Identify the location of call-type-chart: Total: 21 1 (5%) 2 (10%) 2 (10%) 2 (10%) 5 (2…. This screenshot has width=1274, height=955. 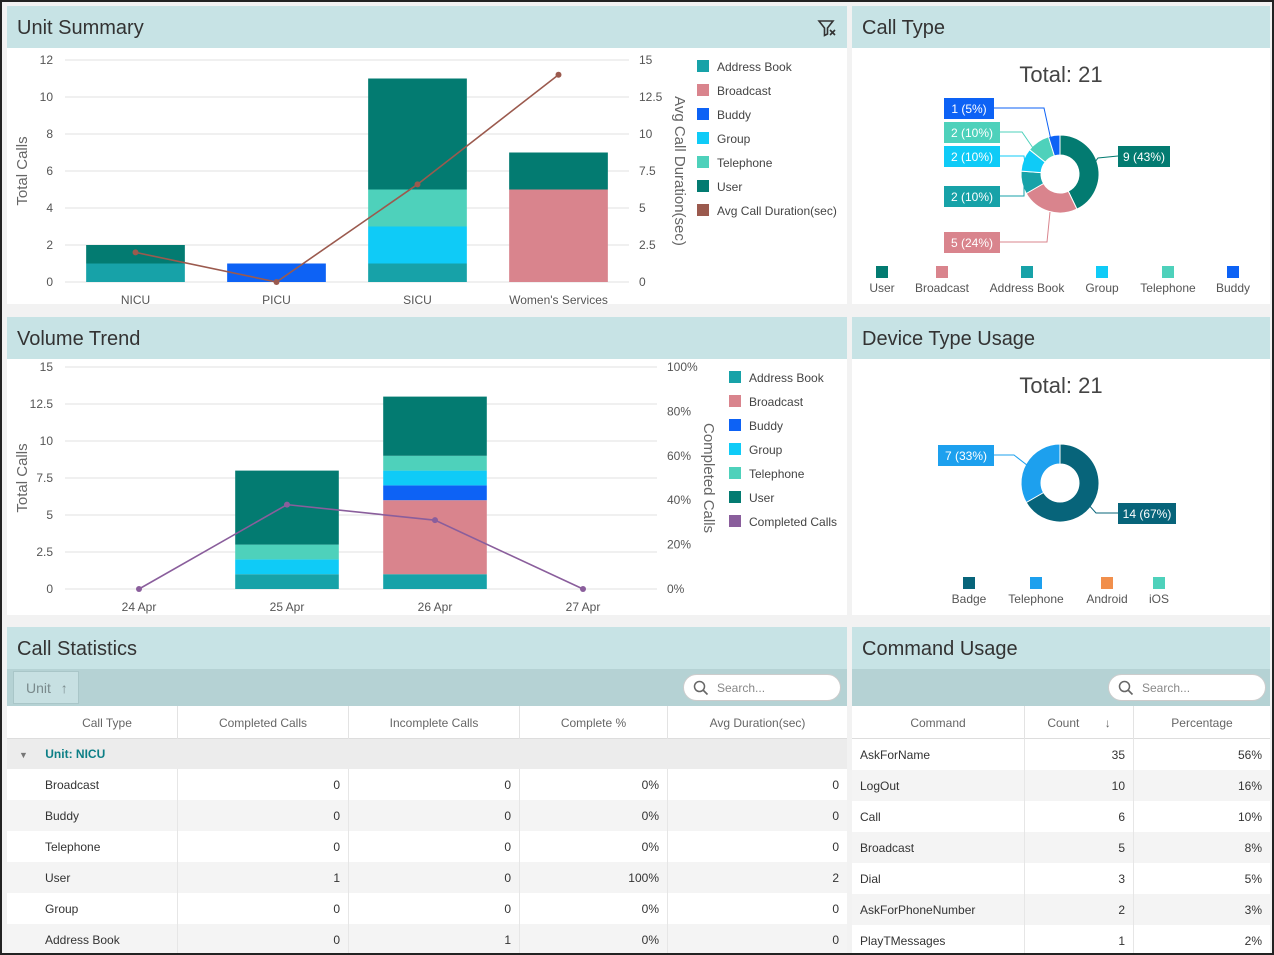
(1059, 178).